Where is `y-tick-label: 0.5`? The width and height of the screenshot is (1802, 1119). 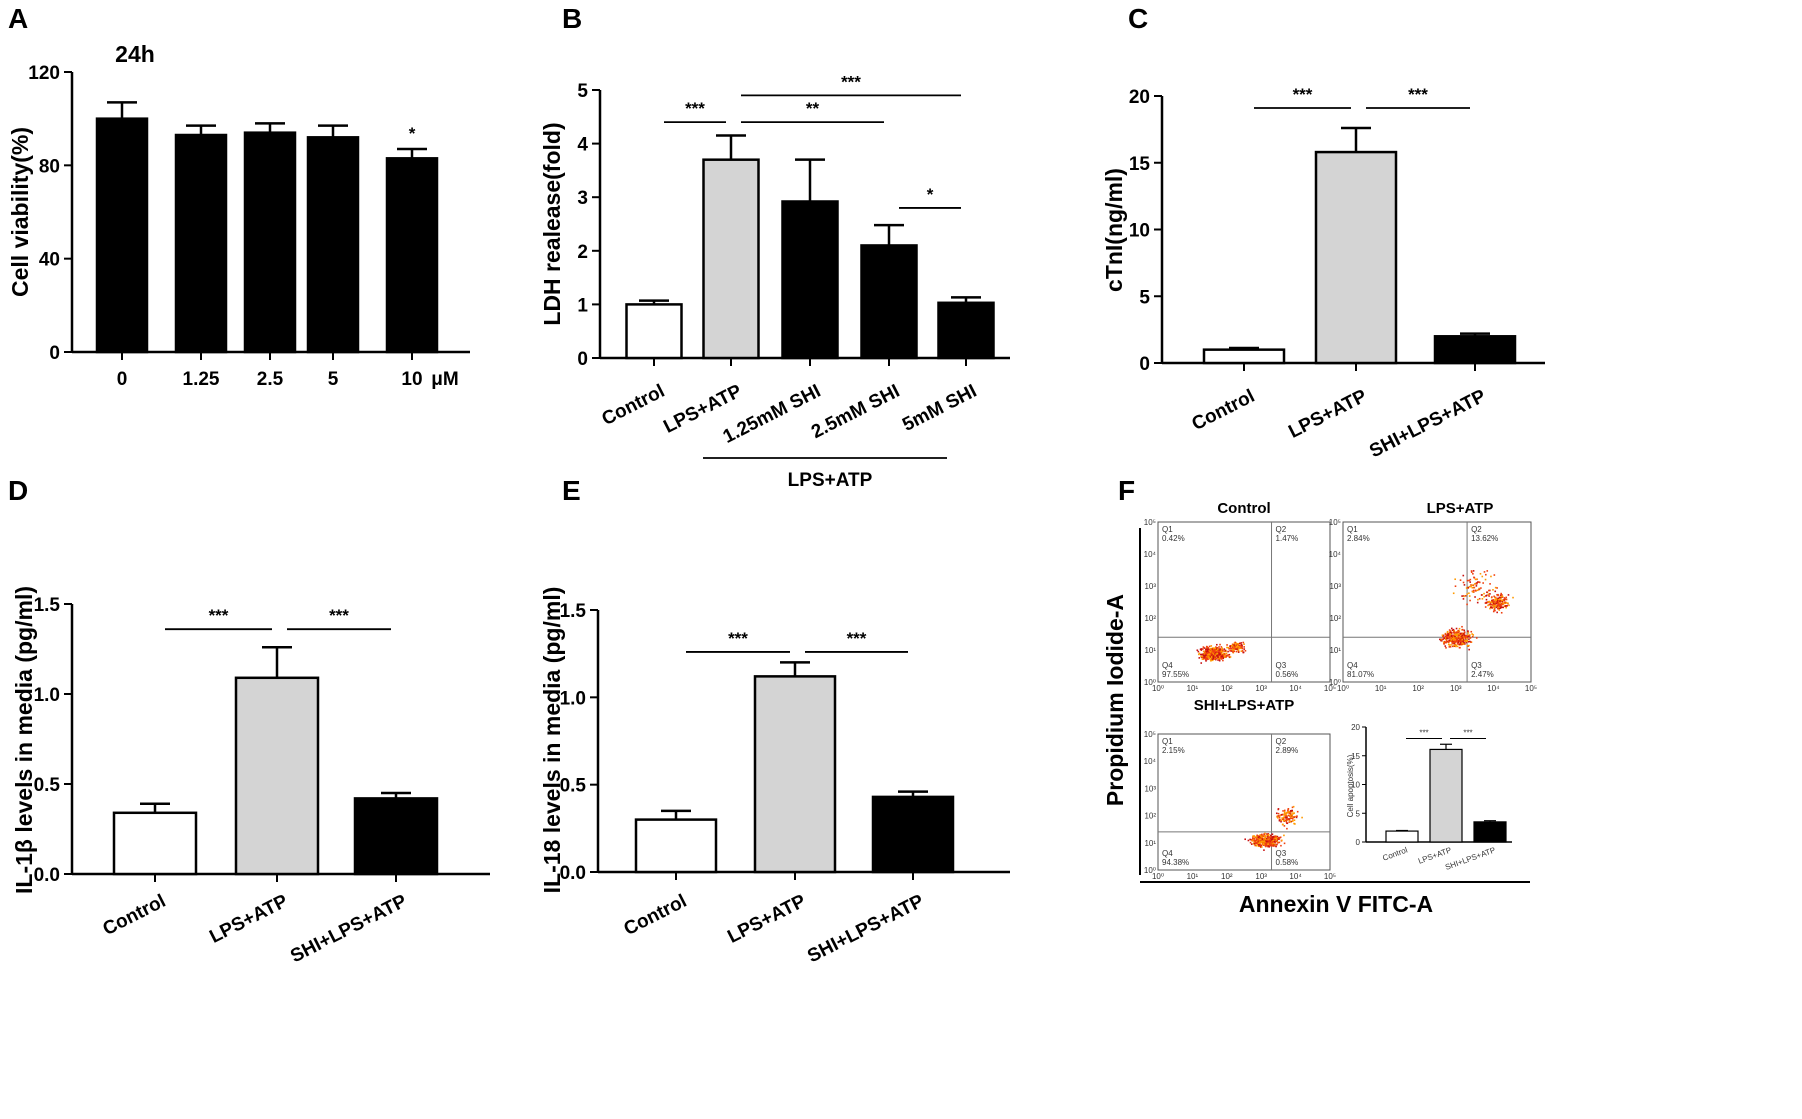
y-tick-label: 0.5 is located at coordinates (573, 786).